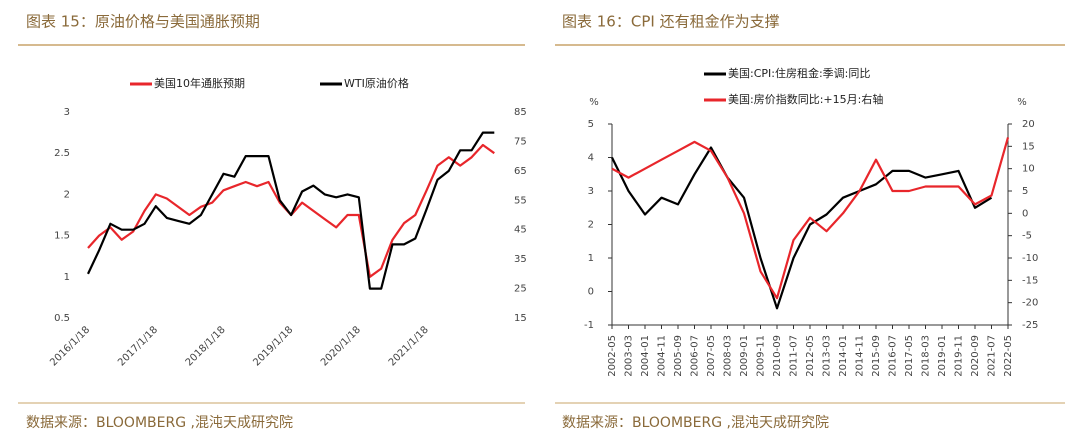  What do you see at coordinates (1025, 191) in the screenshot?
I see `y2-tick-label: 5` at bounding box center [1025, 191].